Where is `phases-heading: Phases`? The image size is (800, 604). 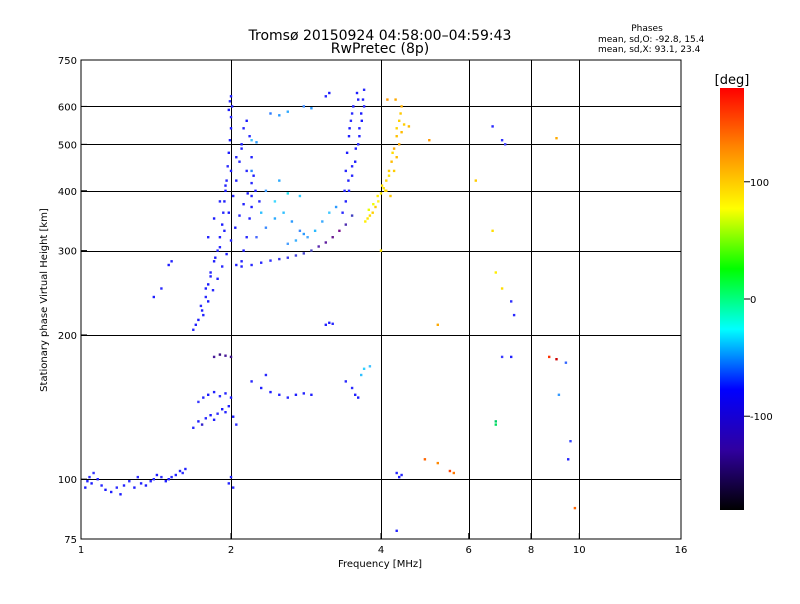 phases-heading: Phases is located at coordinates (647, 29).